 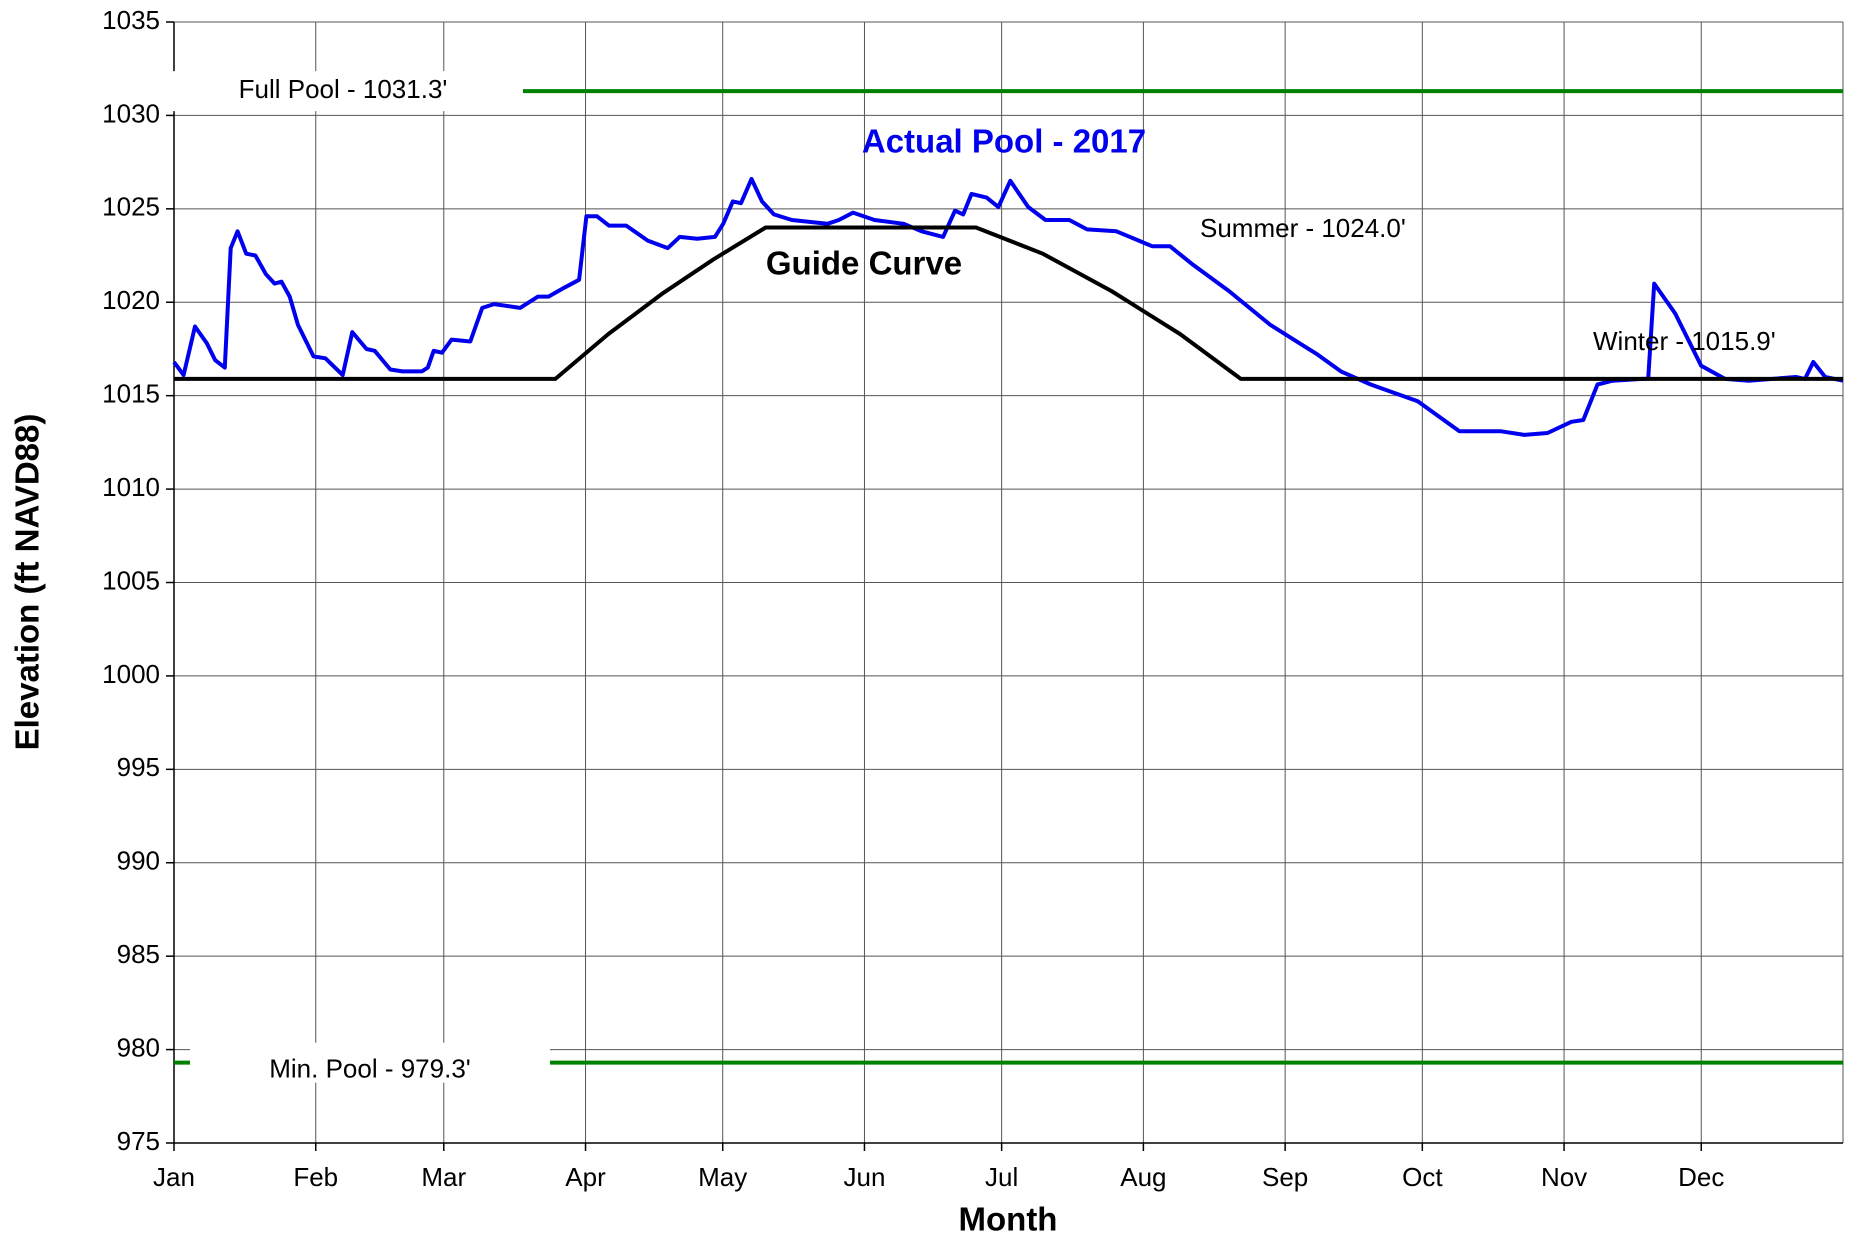 I want to click on y-tick-label: 1000, so click(x=131, y=674).